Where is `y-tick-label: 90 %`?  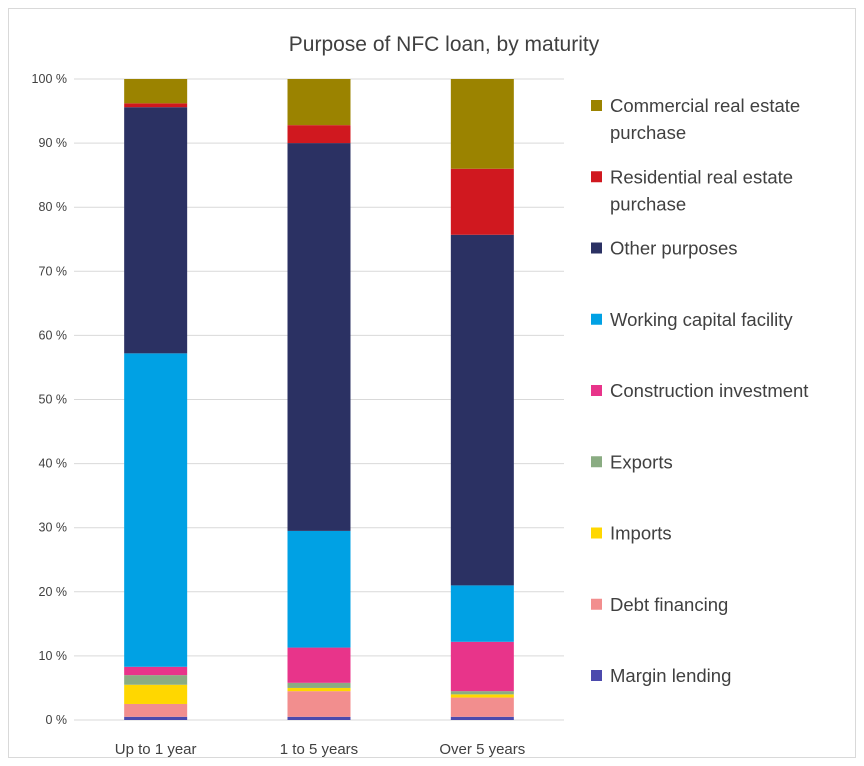 y-tick-label: 90 % is located at coordinates (53, 143).